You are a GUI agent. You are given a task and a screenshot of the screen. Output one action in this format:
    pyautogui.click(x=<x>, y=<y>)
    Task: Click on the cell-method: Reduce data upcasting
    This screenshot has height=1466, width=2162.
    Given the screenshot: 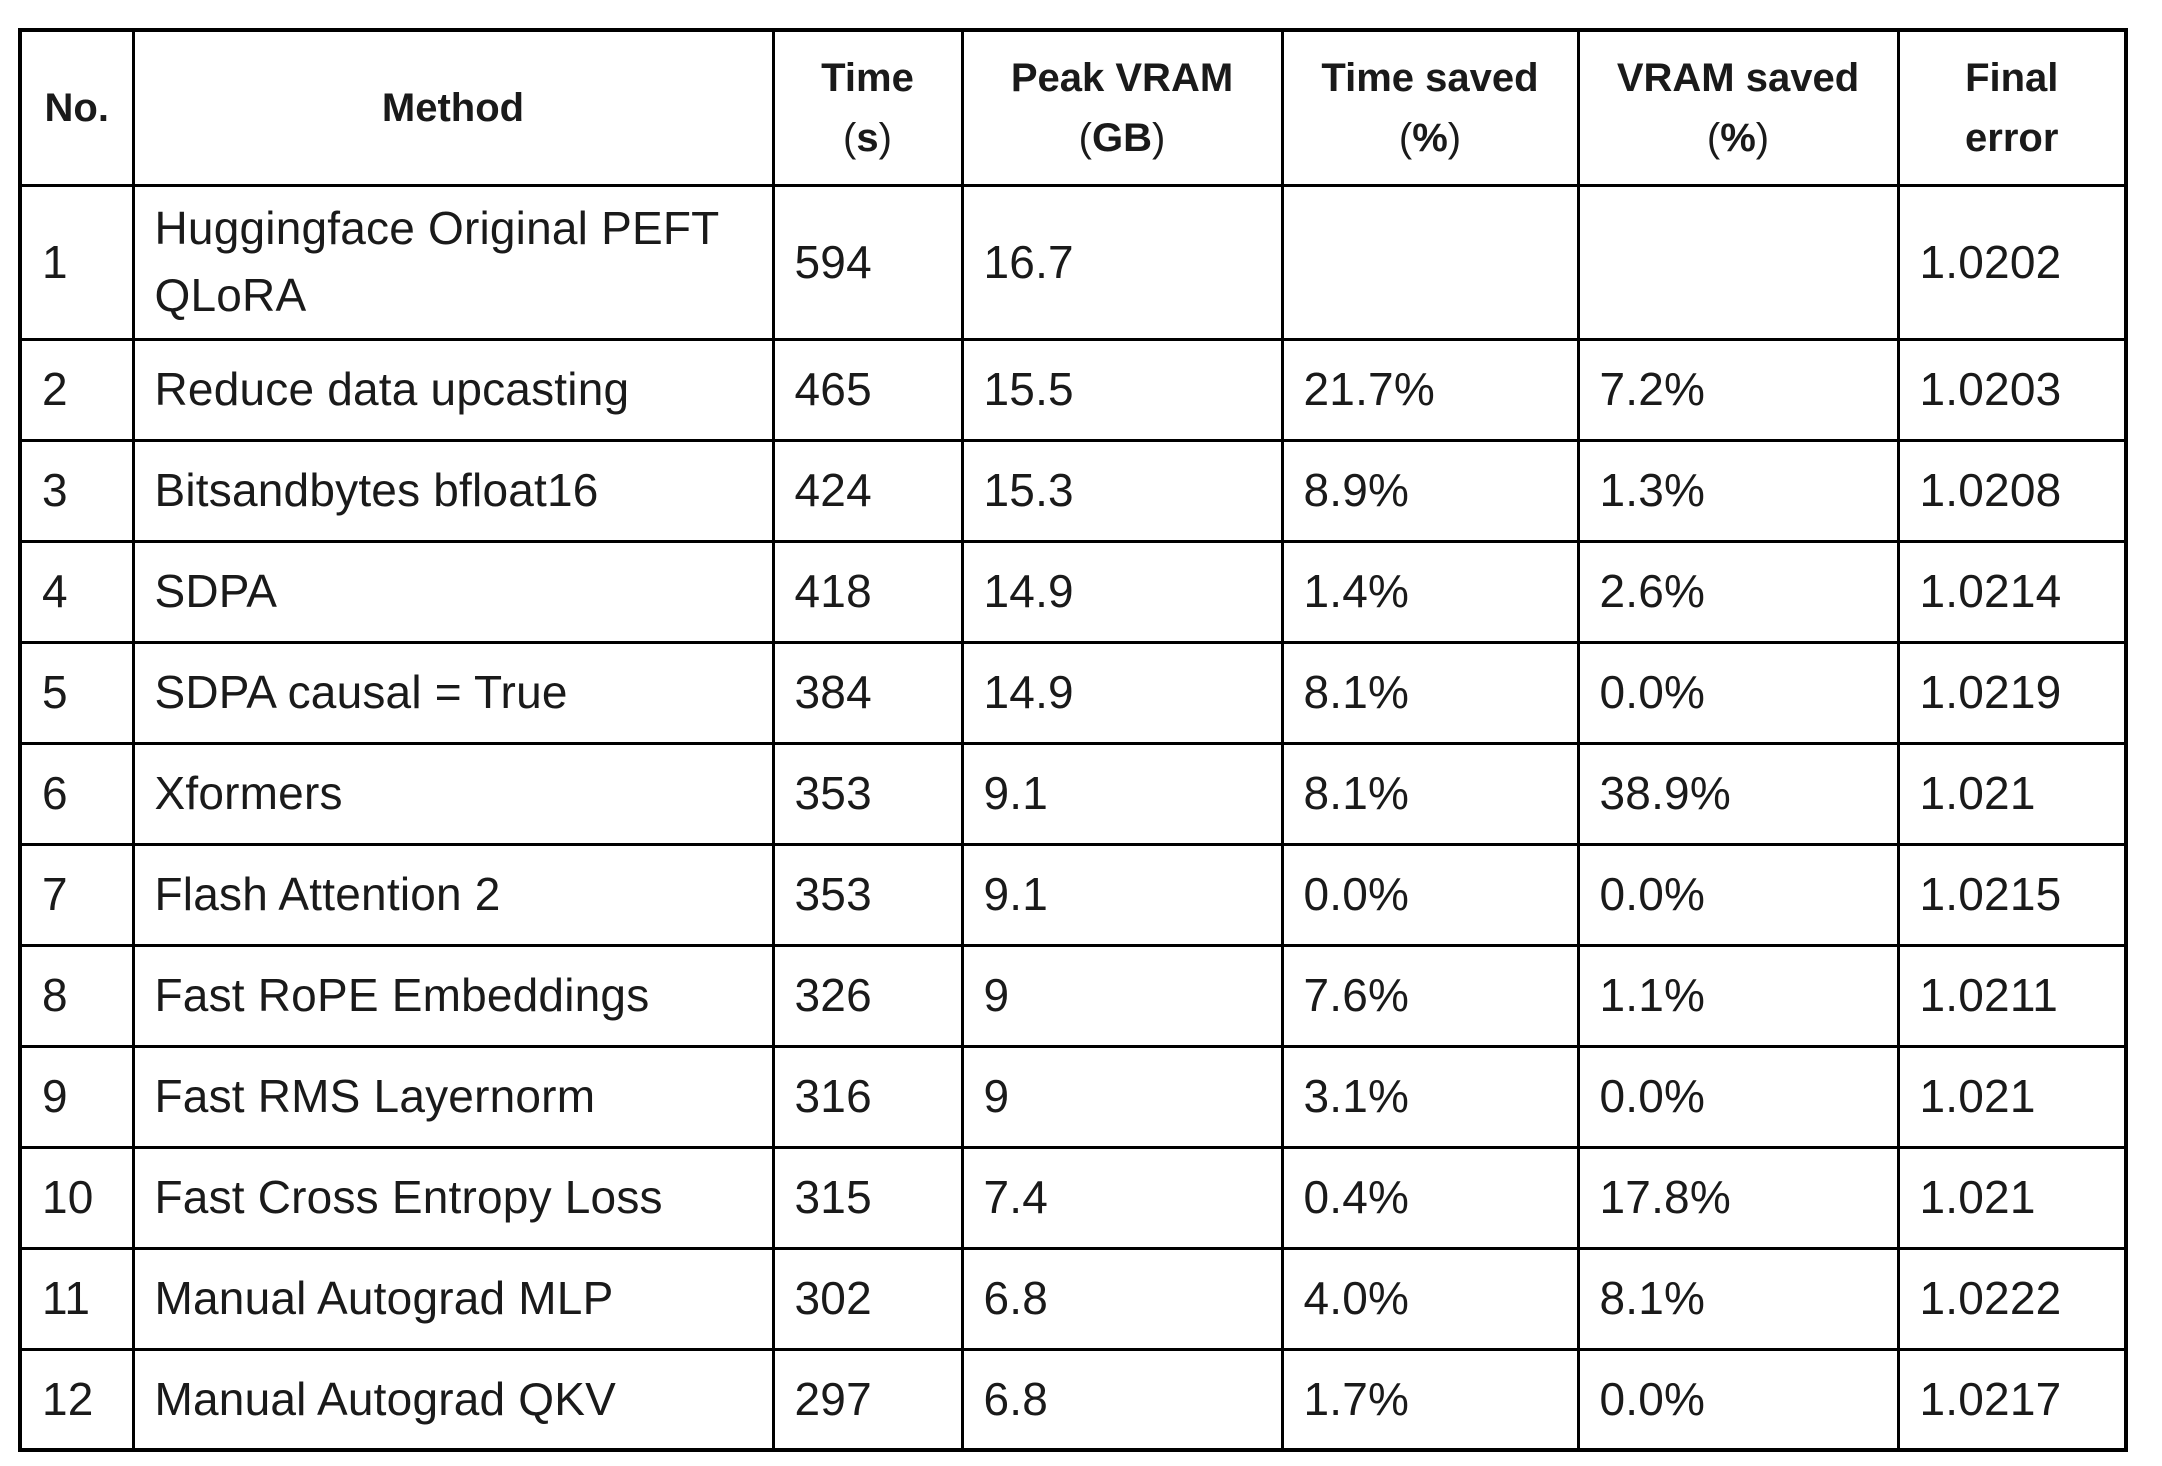 What is the action you would take?
    pyautogui.click(x=453, y=389)
    